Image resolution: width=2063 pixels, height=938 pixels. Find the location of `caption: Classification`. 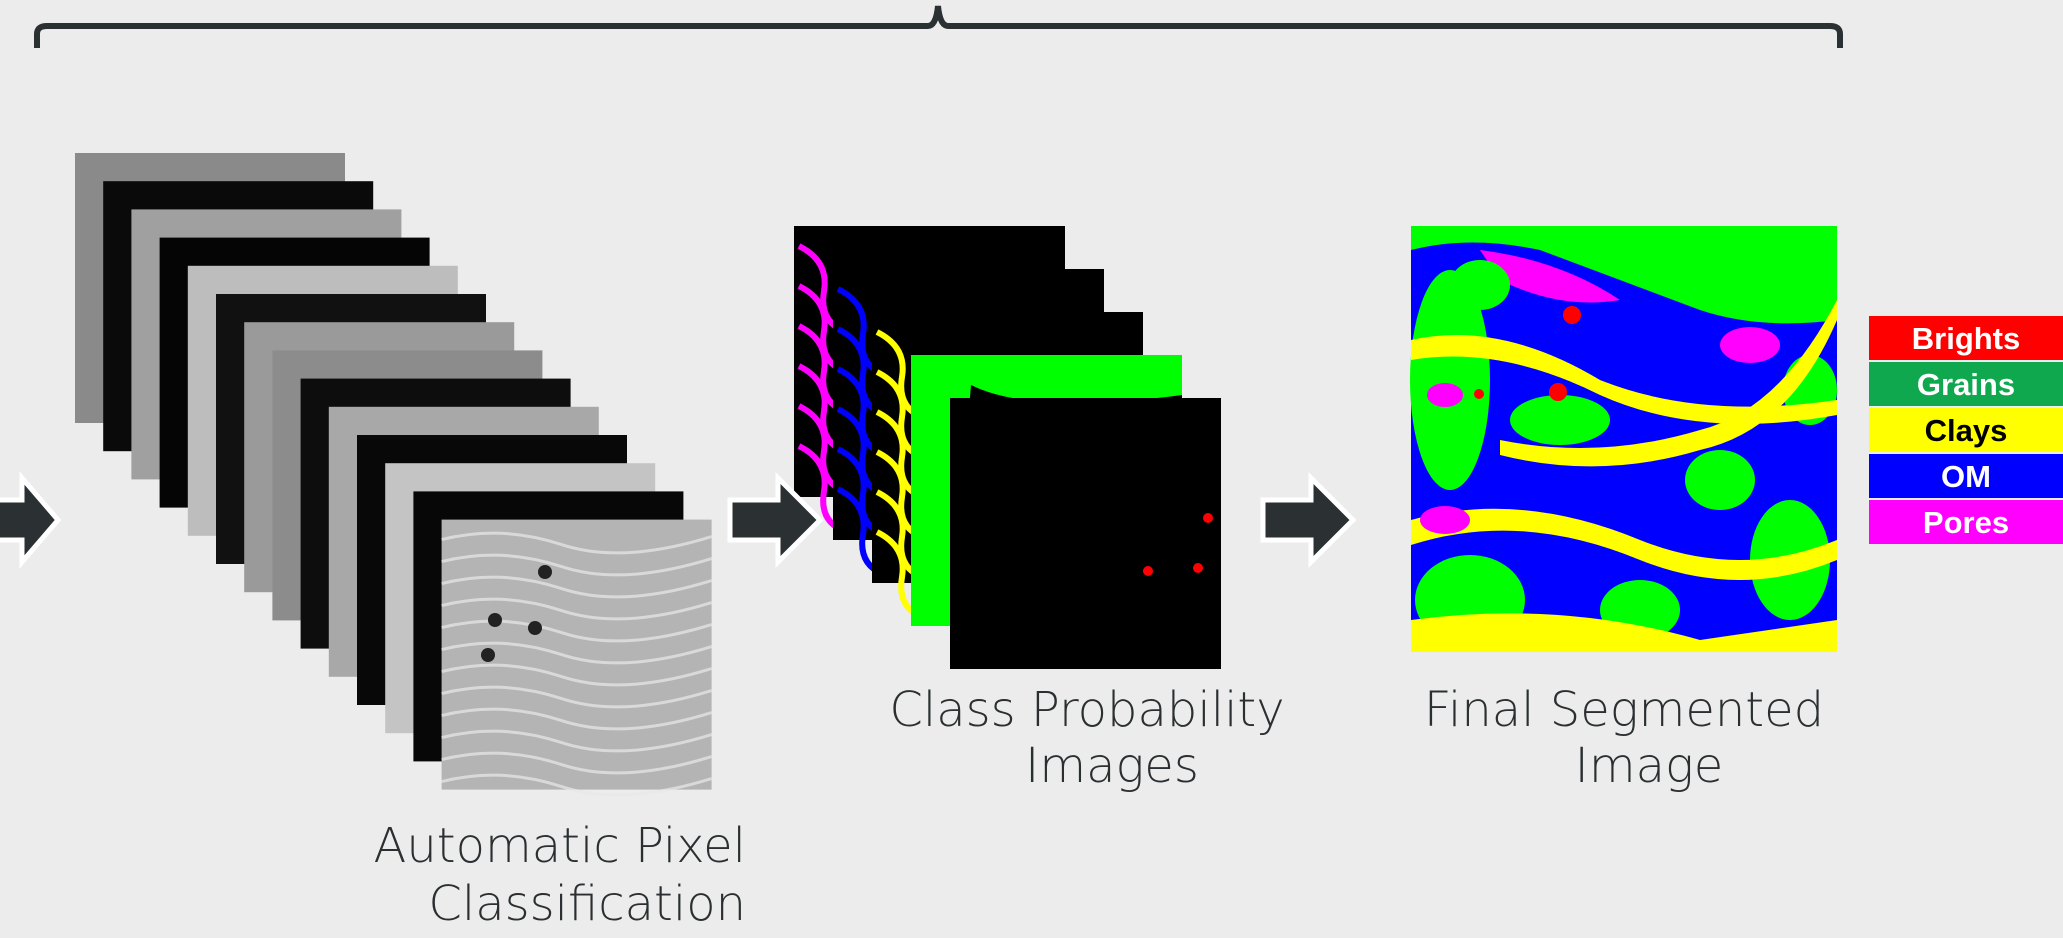

caption: Classification is located at coordinates (587, 904).